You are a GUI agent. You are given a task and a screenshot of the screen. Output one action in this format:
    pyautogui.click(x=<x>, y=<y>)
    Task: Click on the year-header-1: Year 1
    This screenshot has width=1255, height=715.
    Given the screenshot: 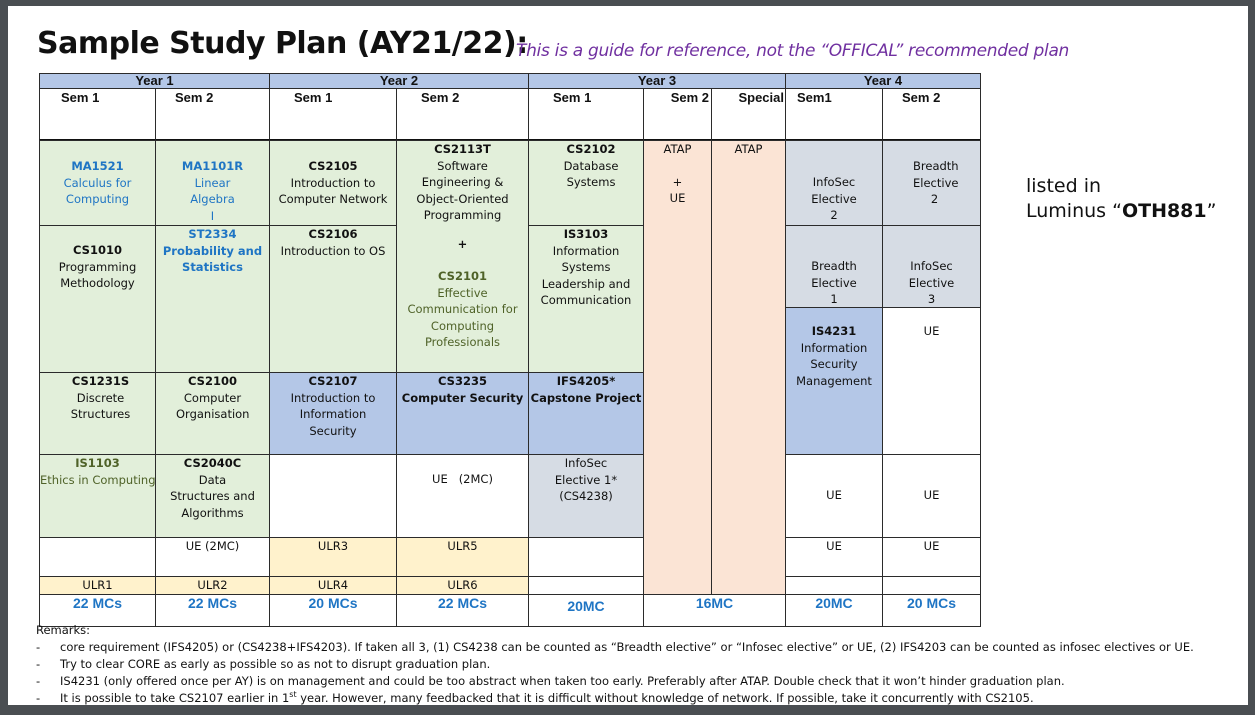 What is the action you would take?
    pyautogui.click(x=154, y=81)
    